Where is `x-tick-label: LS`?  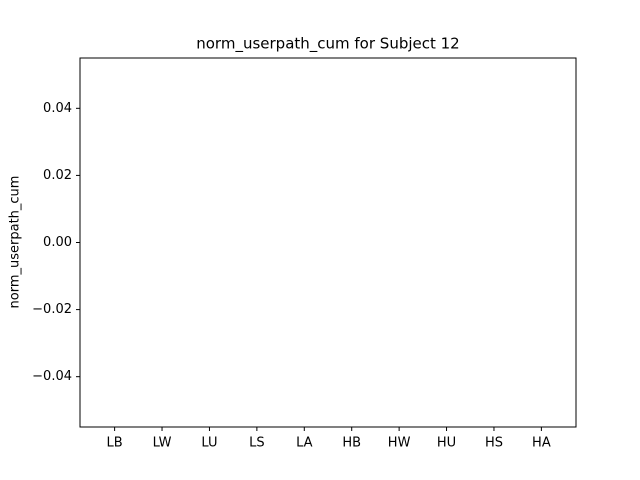
x-tick-label: LS is located at coordinates (257, 443).